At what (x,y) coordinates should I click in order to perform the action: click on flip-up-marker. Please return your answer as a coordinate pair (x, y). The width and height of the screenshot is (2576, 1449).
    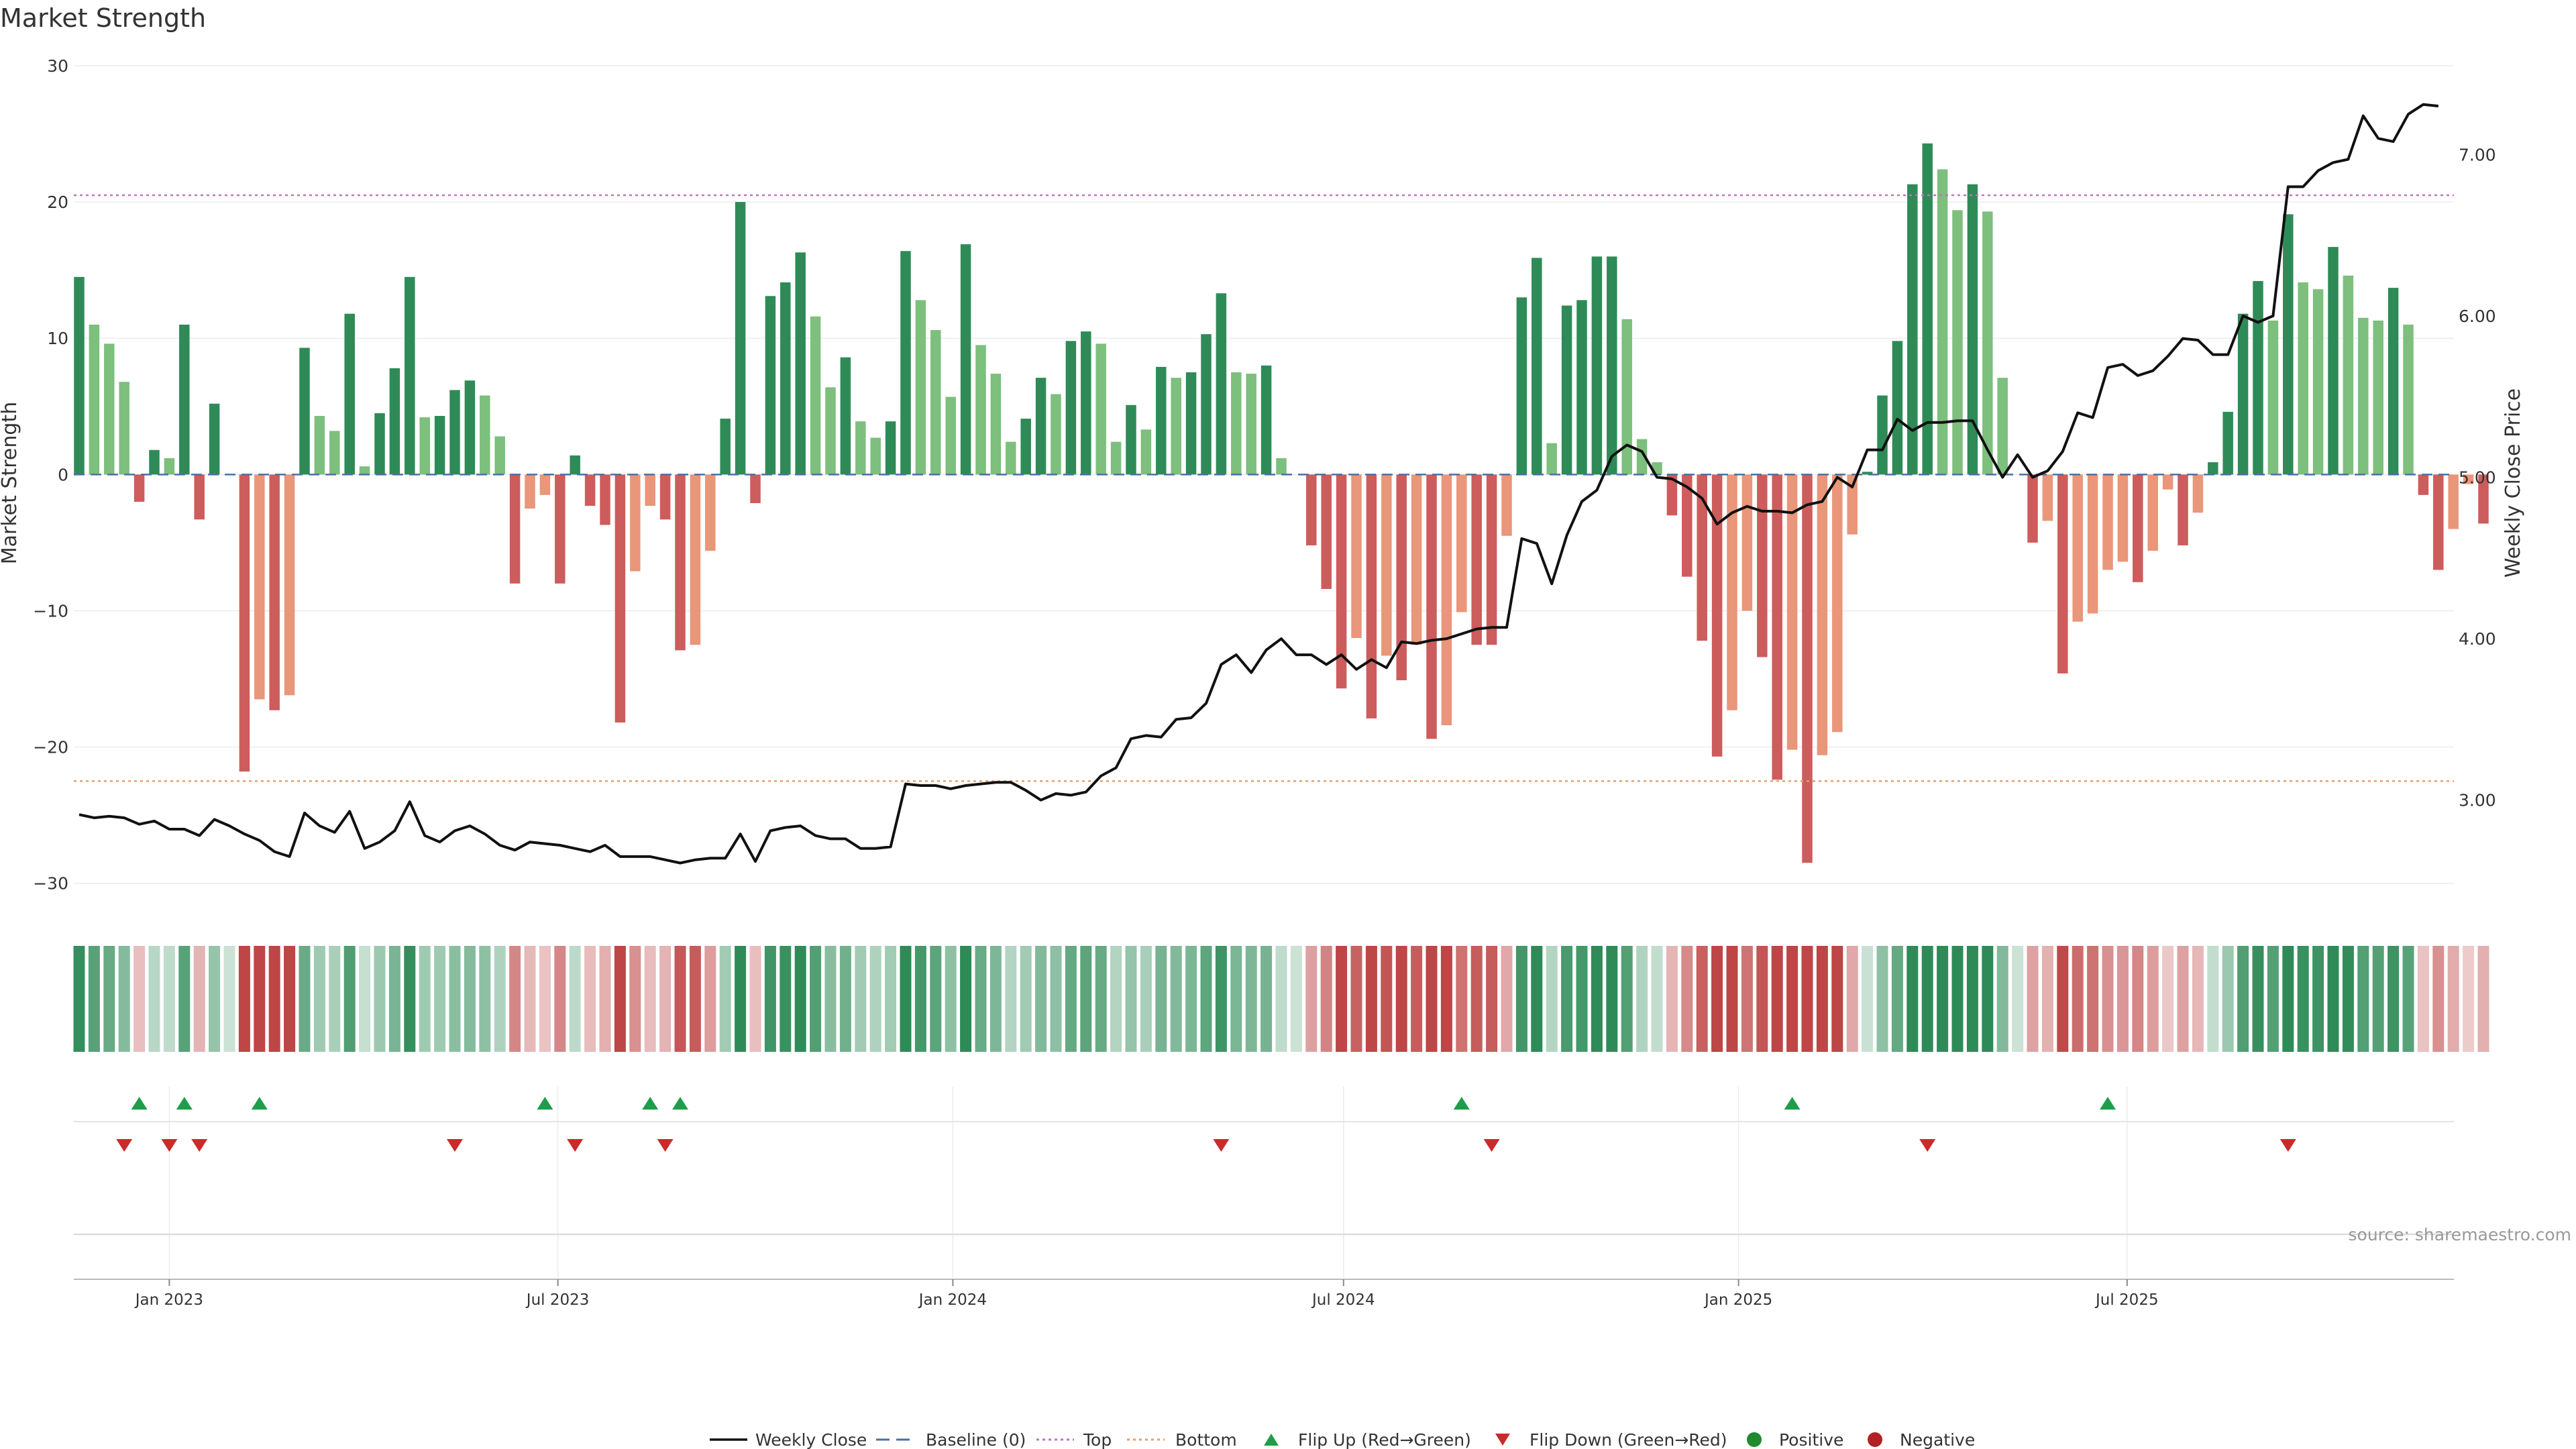
    Looking at the image, I should click on (184, 1103).